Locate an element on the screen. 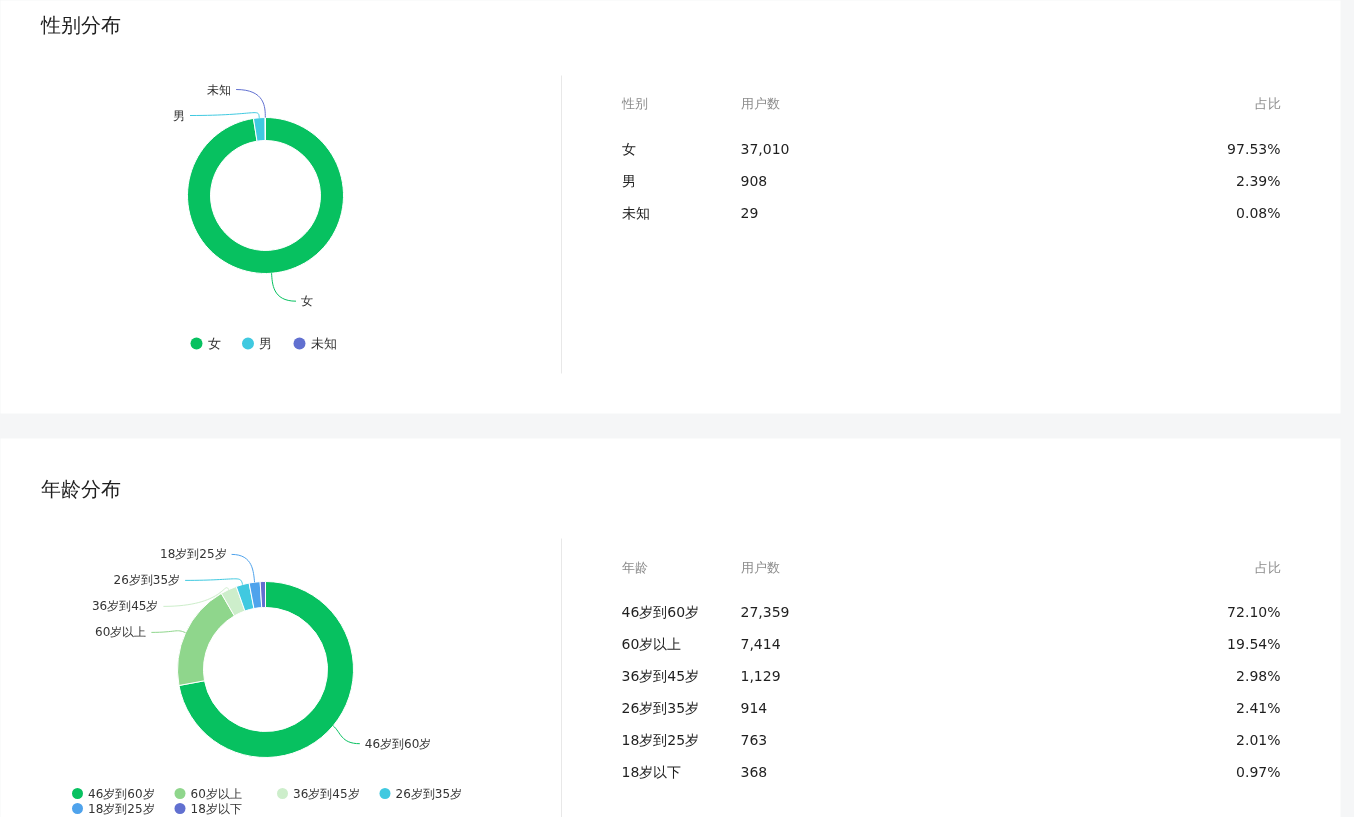 The width and height of the screenshot is (1354, 817). text: 72.10% is located at coordinates (1254, 611).